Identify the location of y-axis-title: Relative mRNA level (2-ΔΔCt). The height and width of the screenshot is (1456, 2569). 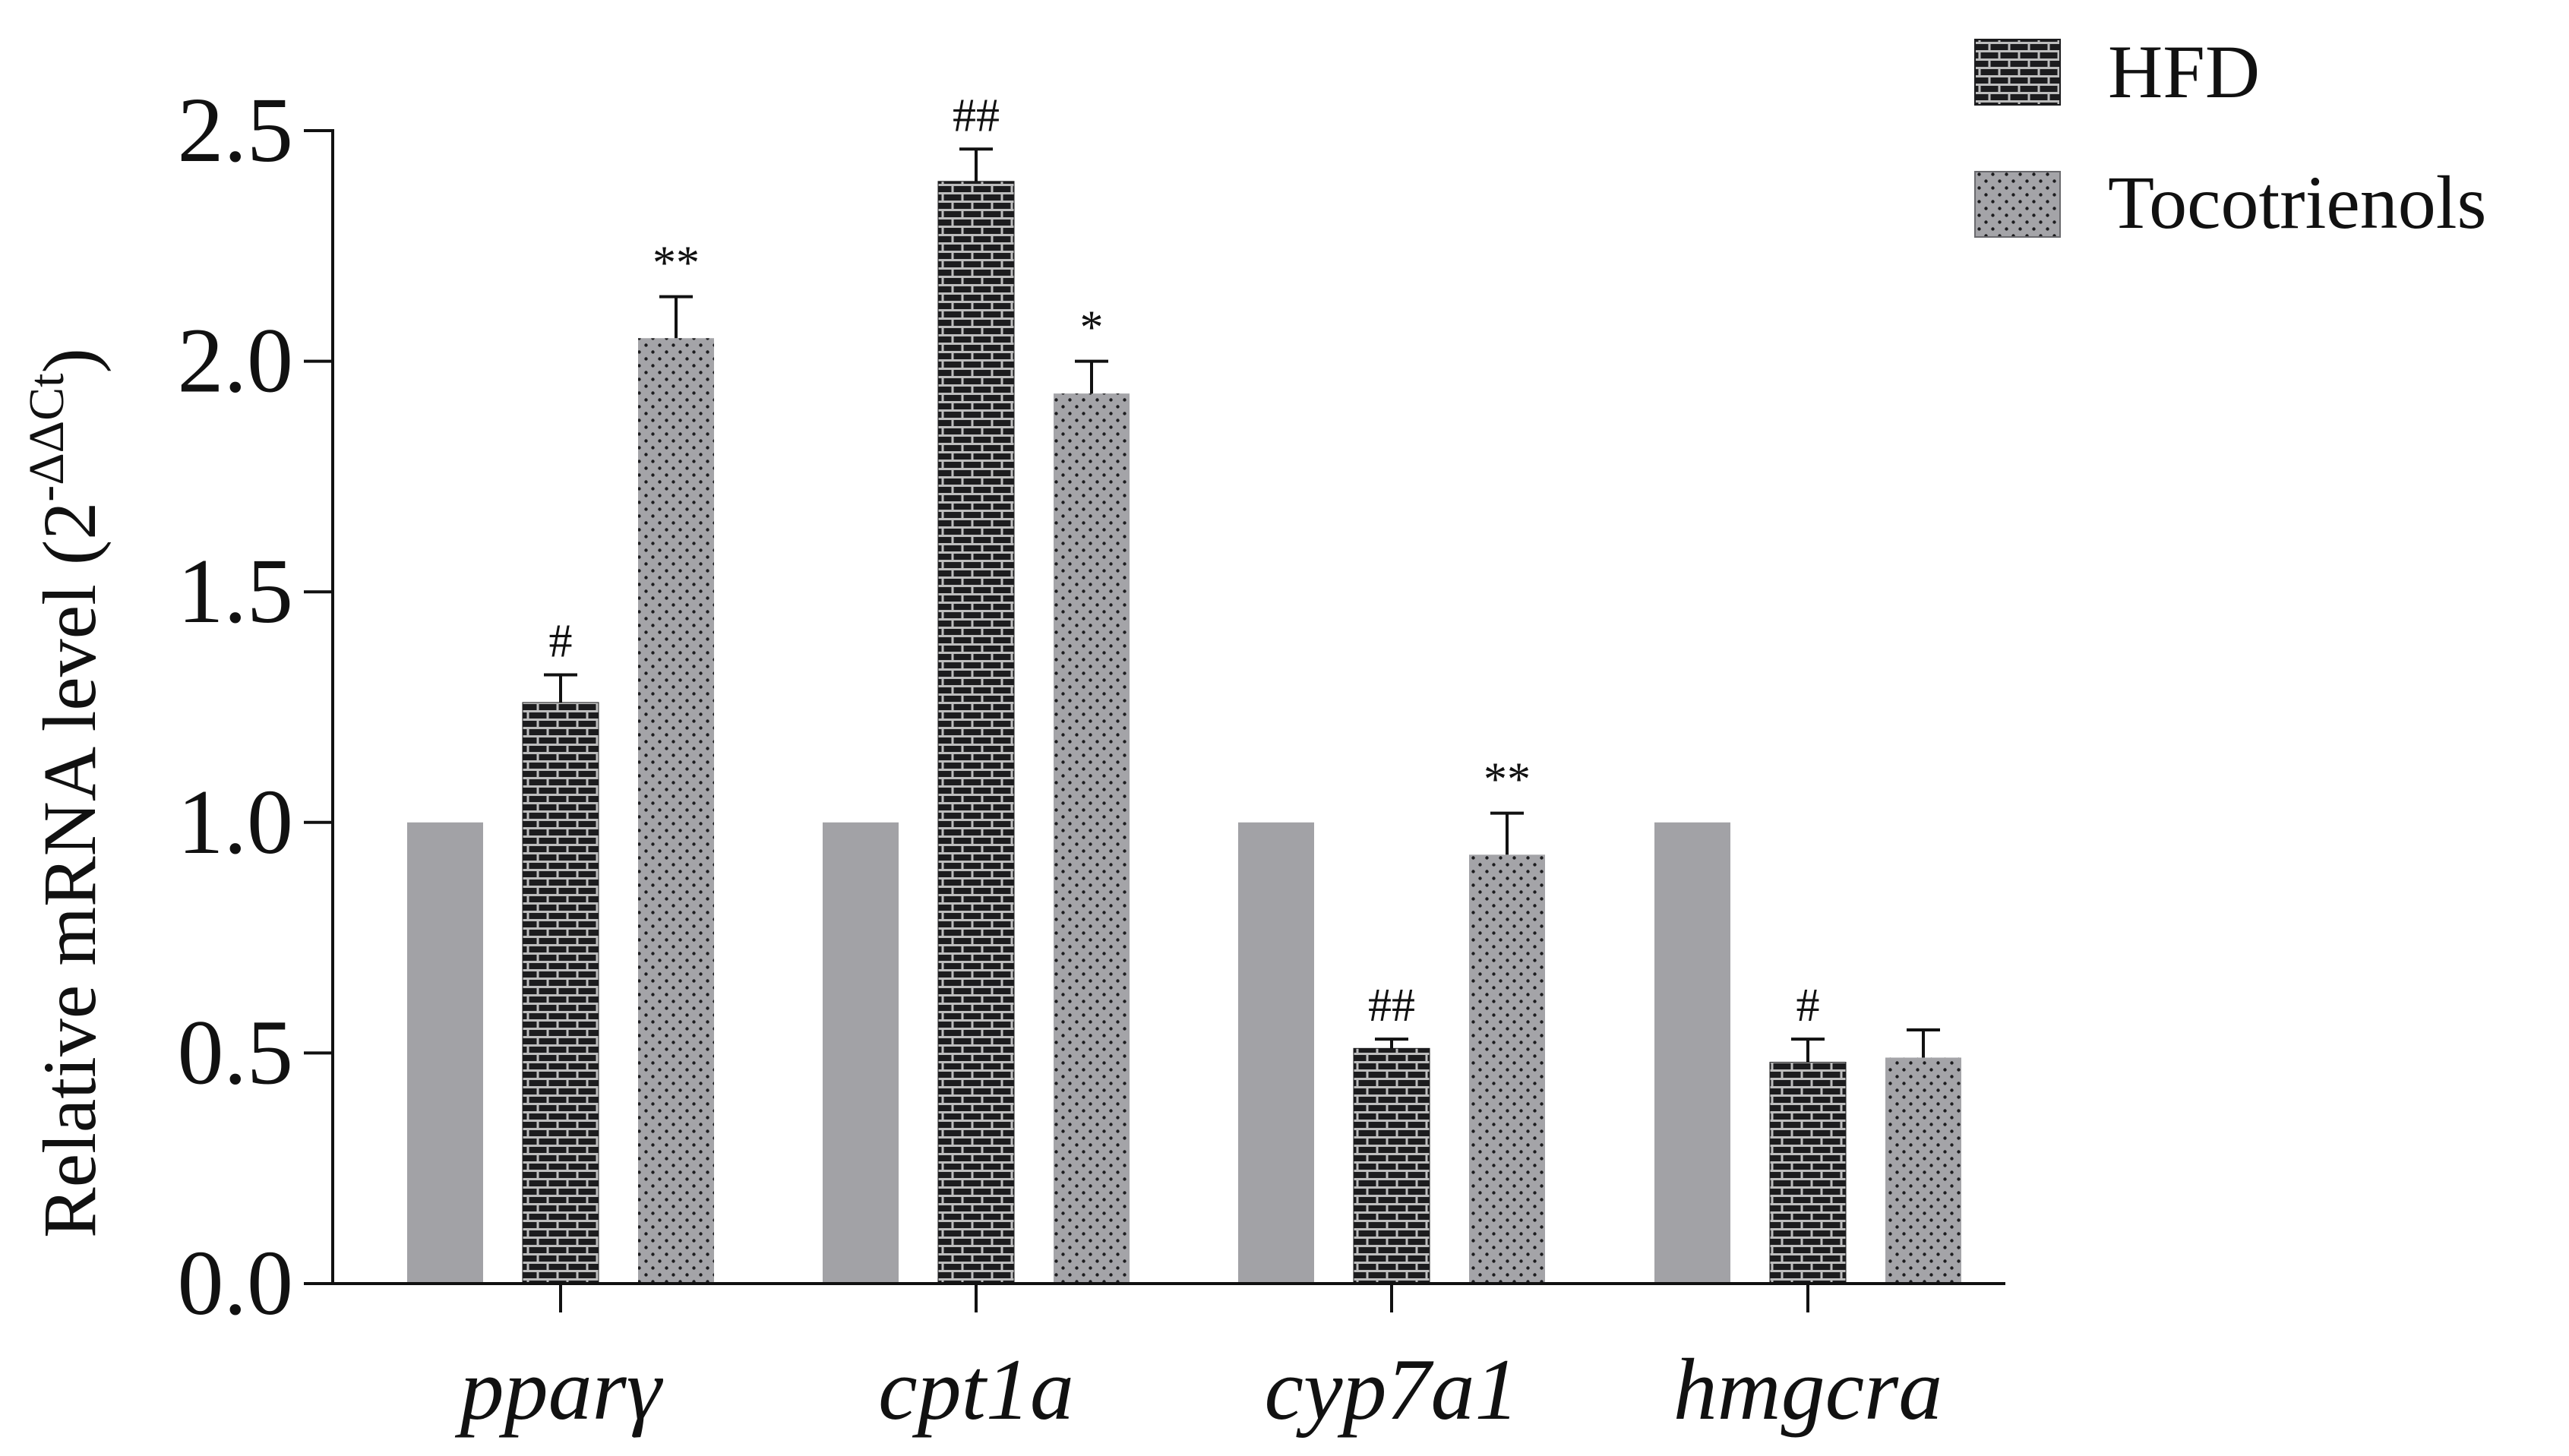
(65, 793).